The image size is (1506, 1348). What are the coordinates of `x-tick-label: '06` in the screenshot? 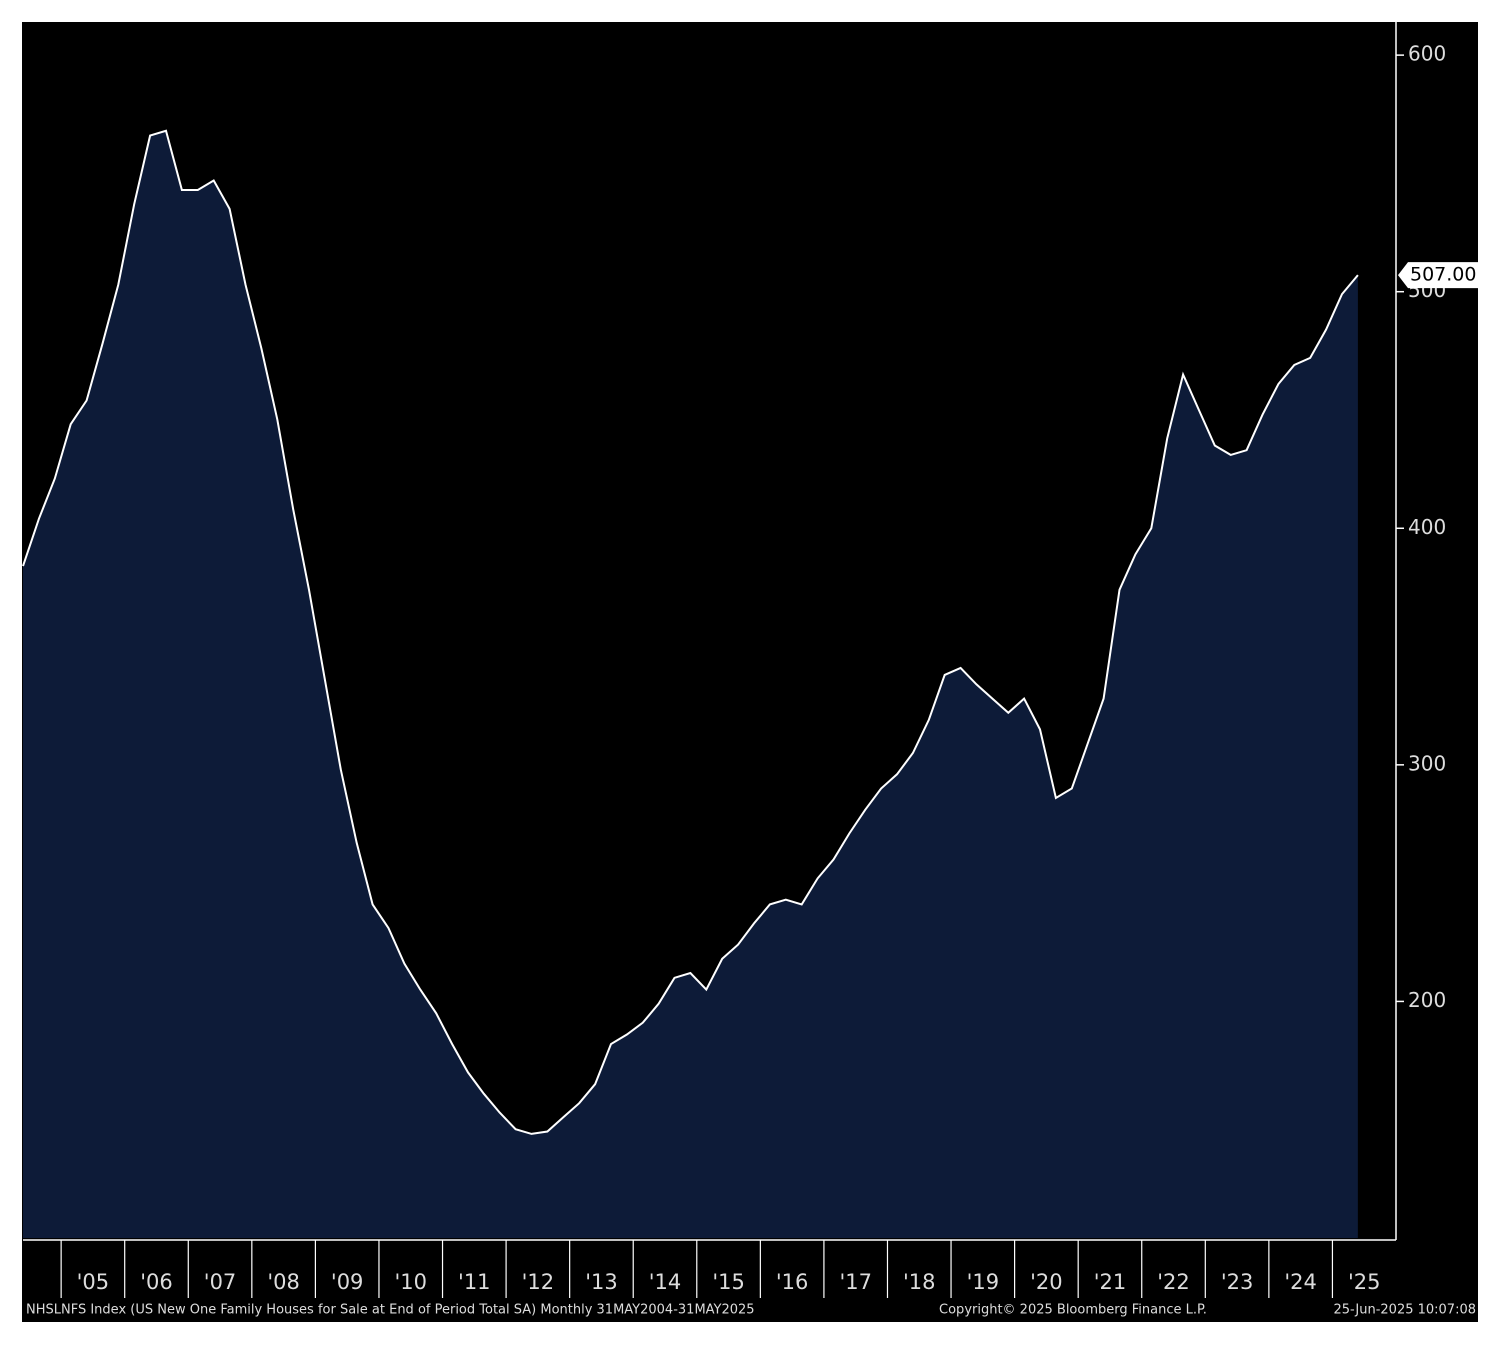 It's located at (156, 1282).